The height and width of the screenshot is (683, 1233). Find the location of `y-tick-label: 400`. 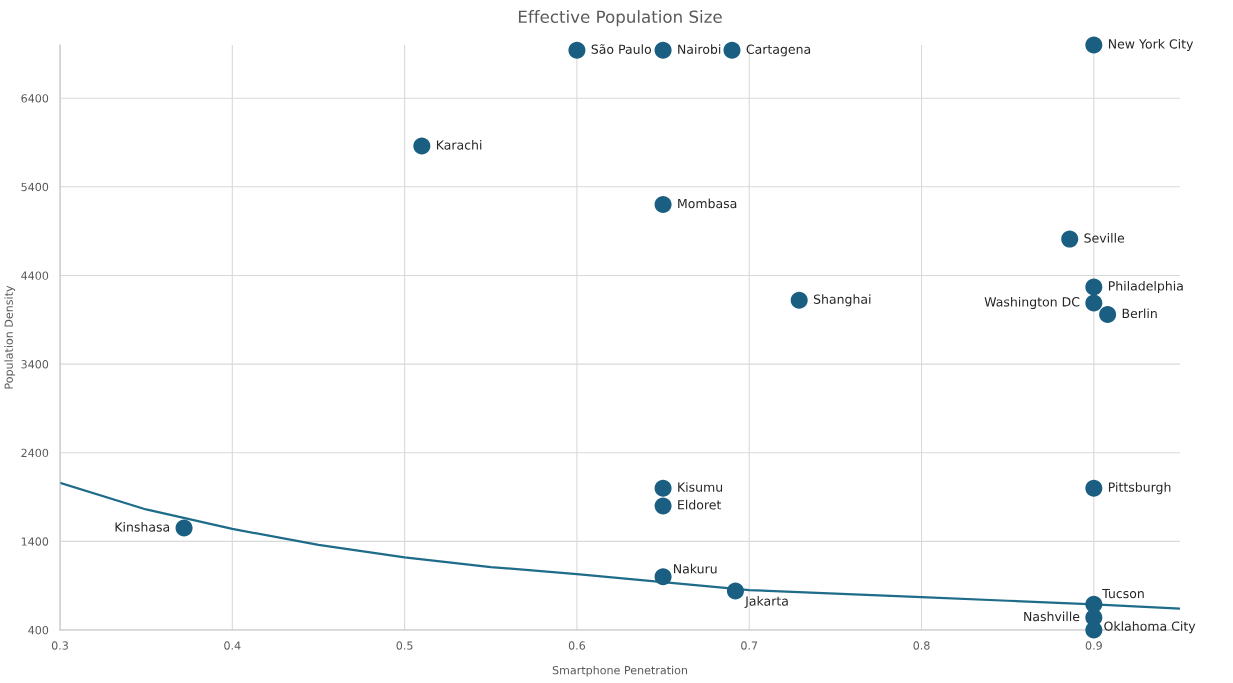

y-tick-label: 400 is located at coordinates (38, 630).